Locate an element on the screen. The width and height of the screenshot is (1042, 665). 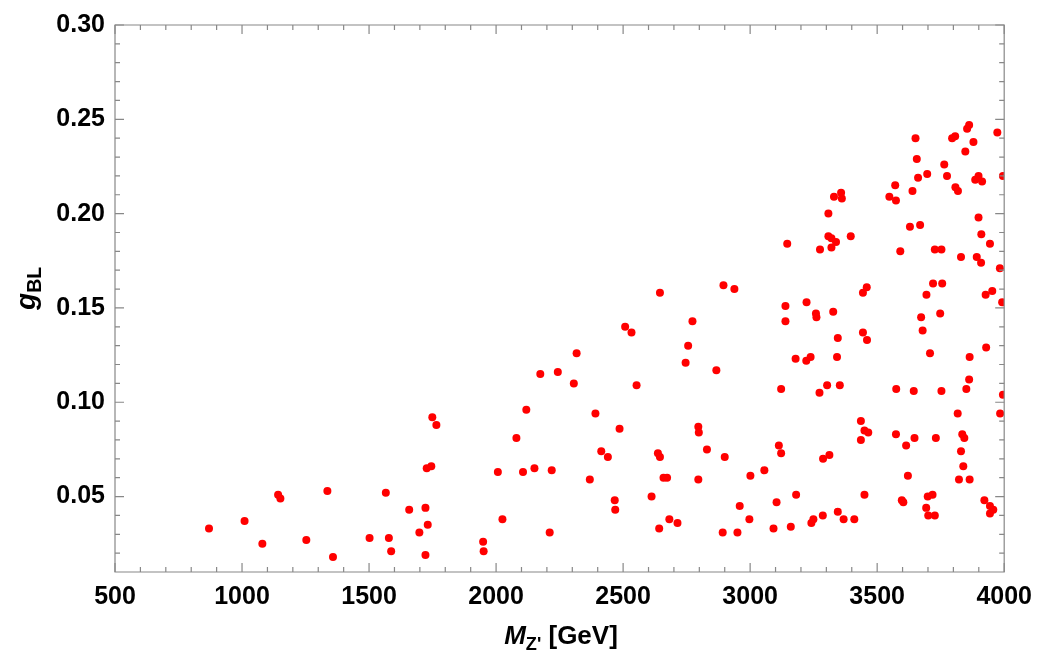
x-tick-label: 3000 is located at coordinates (750, 594).